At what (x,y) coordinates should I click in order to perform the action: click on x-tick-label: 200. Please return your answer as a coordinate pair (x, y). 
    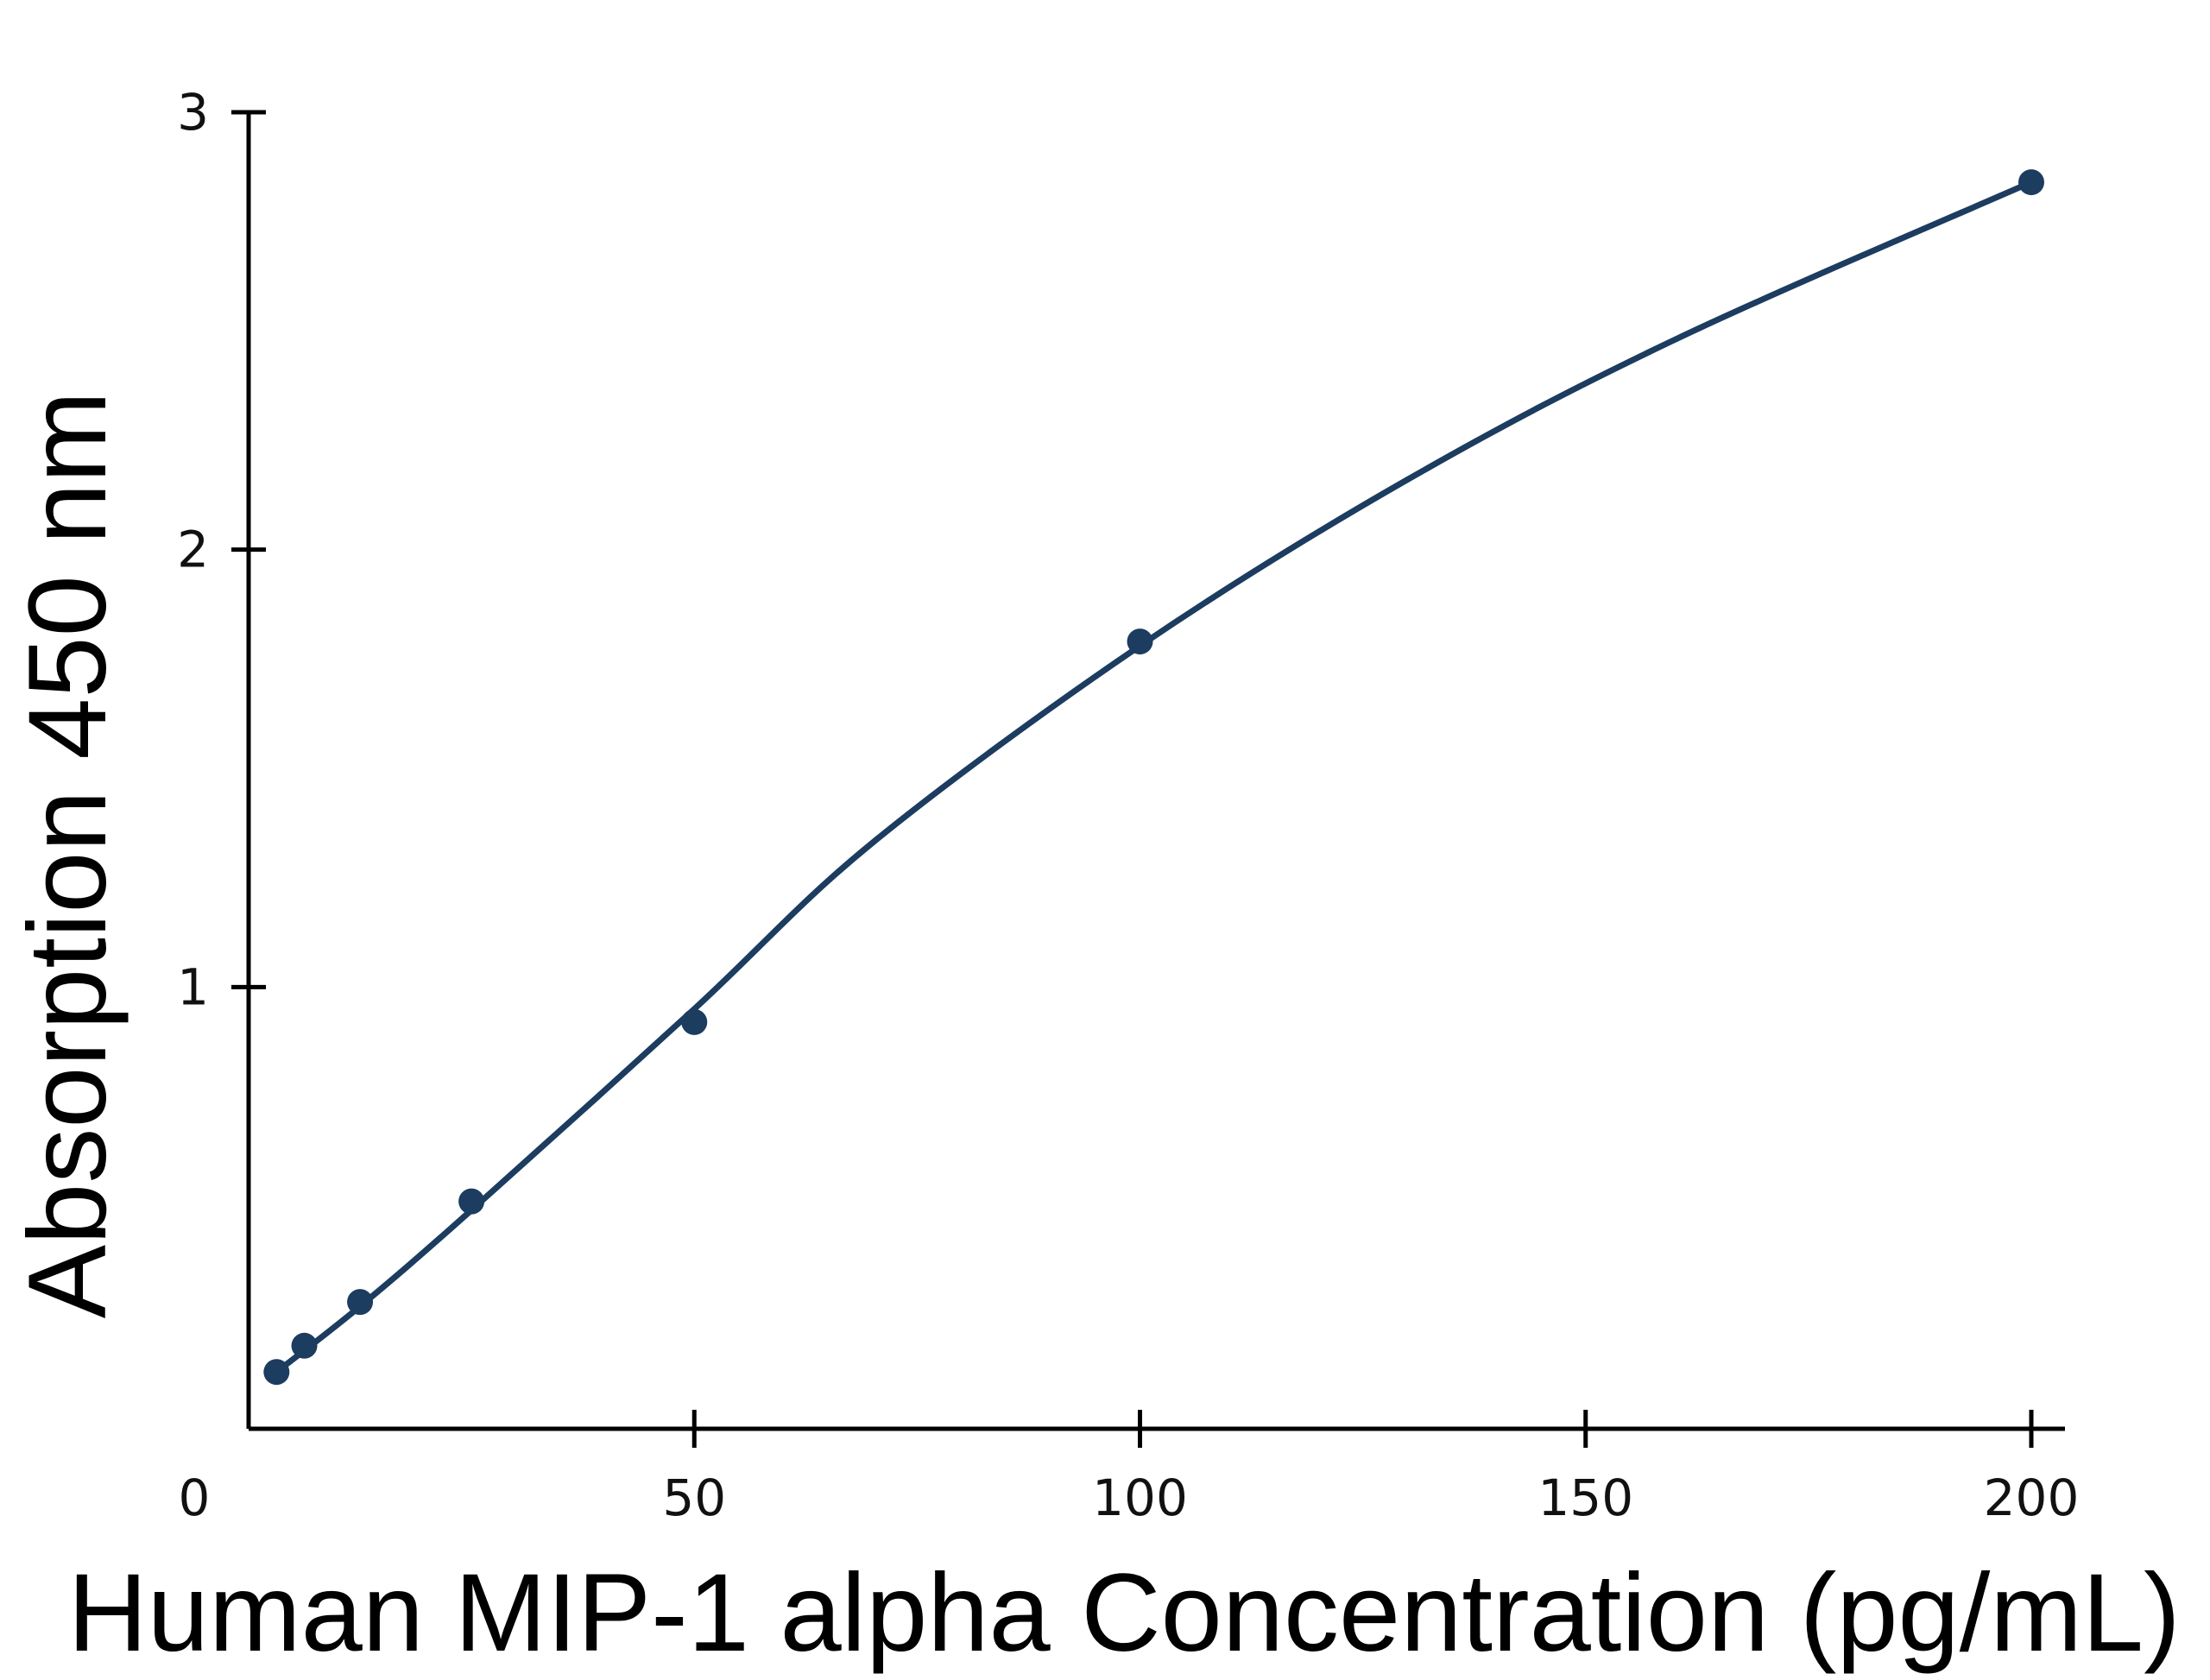
    Looking at the image, I should click on (2032, 1497).